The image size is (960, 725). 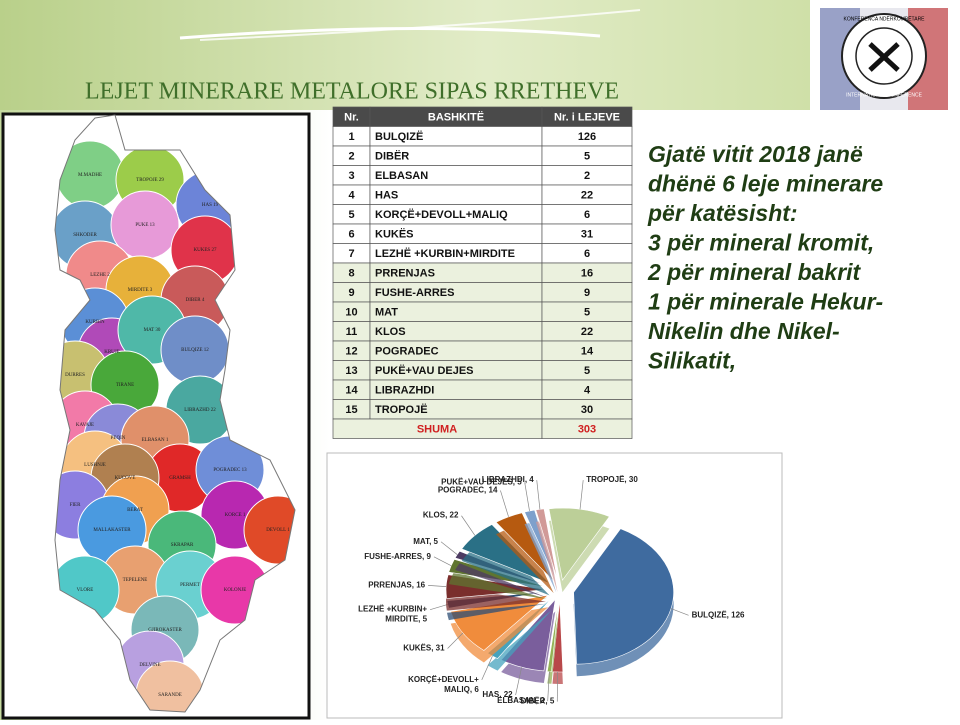 What do you see at coordinates (397, 556) in the screenshot?
I see `data-label: FUSHE-ARRES, 9` at bounding box center [397, 556].